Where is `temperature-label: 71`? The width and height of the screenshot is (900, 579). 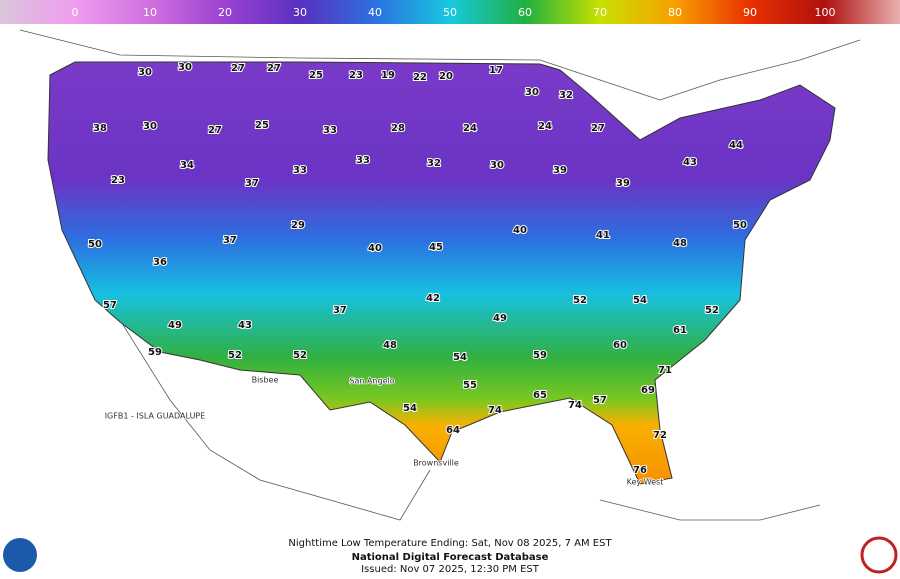 temperature-label: 71 is located at coordinates (665, 370).